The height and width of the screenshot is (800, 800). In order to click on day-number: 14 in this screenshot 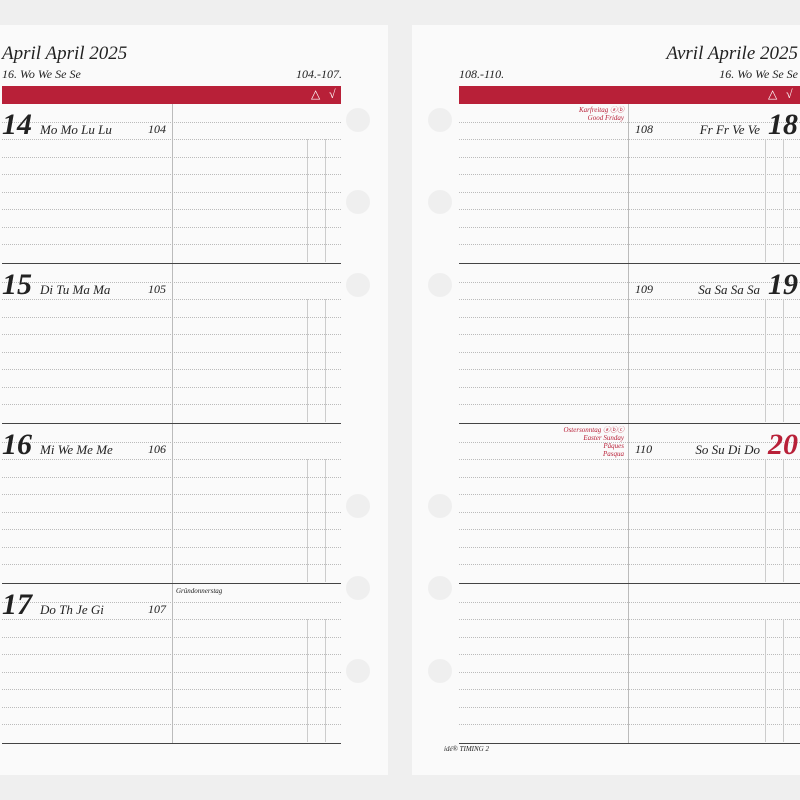, I will do `click(17, 124)`.